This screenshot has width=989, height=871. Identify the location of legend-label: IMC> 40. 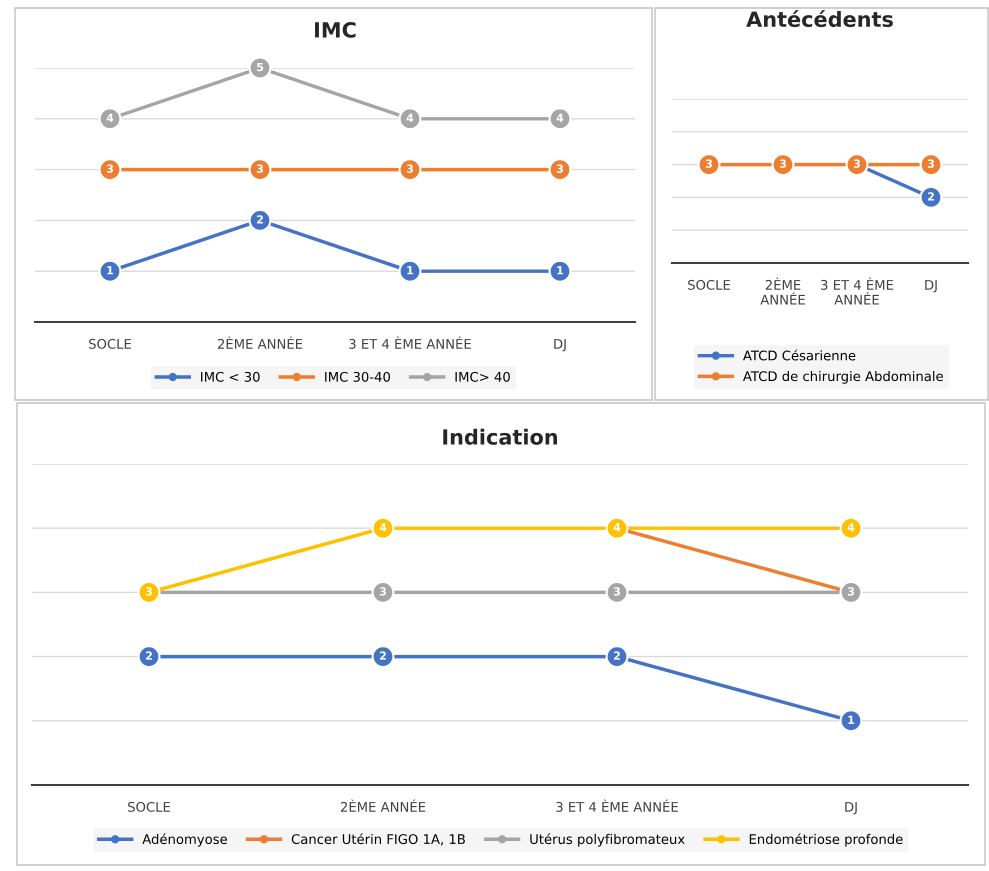
(483, 377).